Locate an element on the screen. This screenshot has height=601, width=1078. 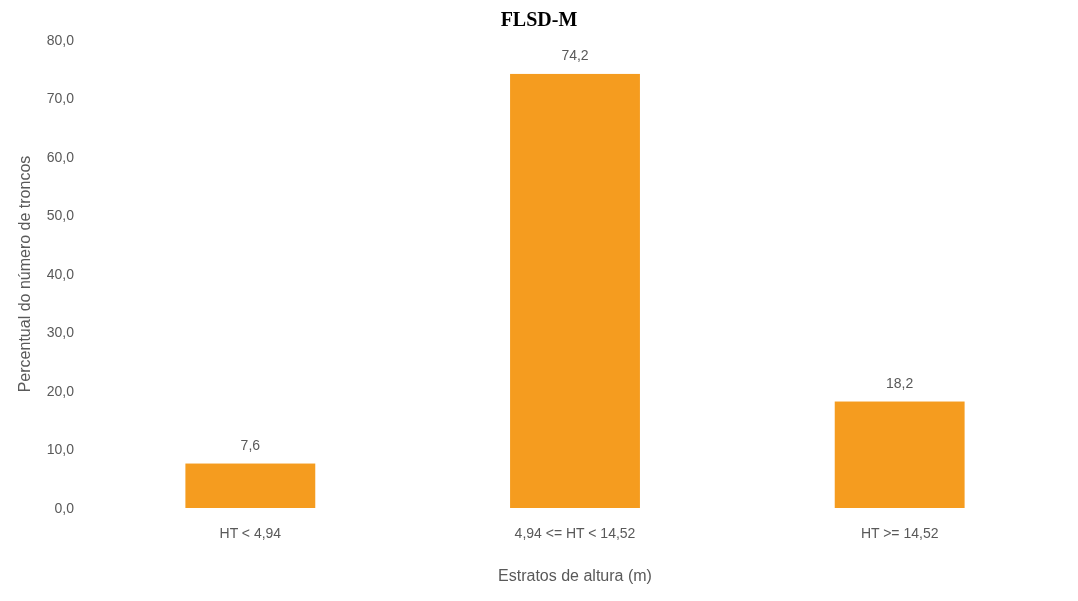
x-tick-label: HT >= 14,52 is located at coordinates (899, 533).